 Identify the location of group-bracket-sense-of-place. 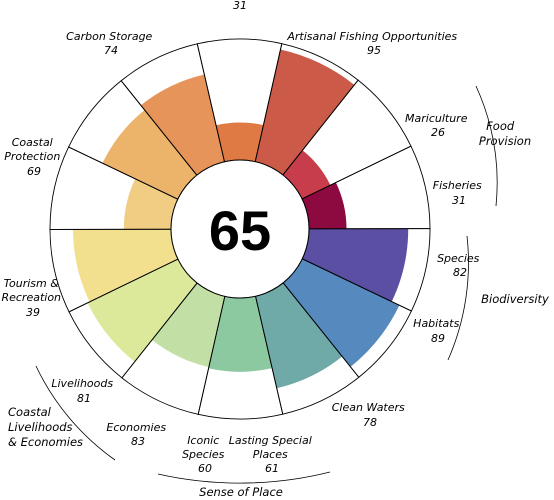
(244, 477).